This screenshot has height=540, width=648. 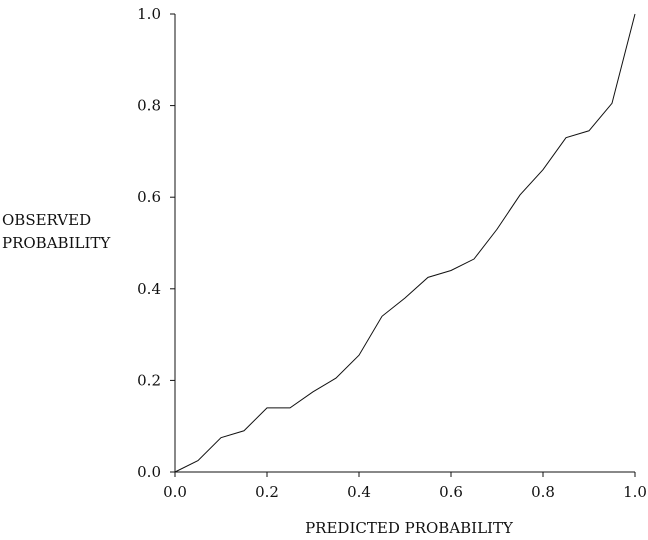 I want to click on x-tick-label: 0.6, so click(x=451, y=492).